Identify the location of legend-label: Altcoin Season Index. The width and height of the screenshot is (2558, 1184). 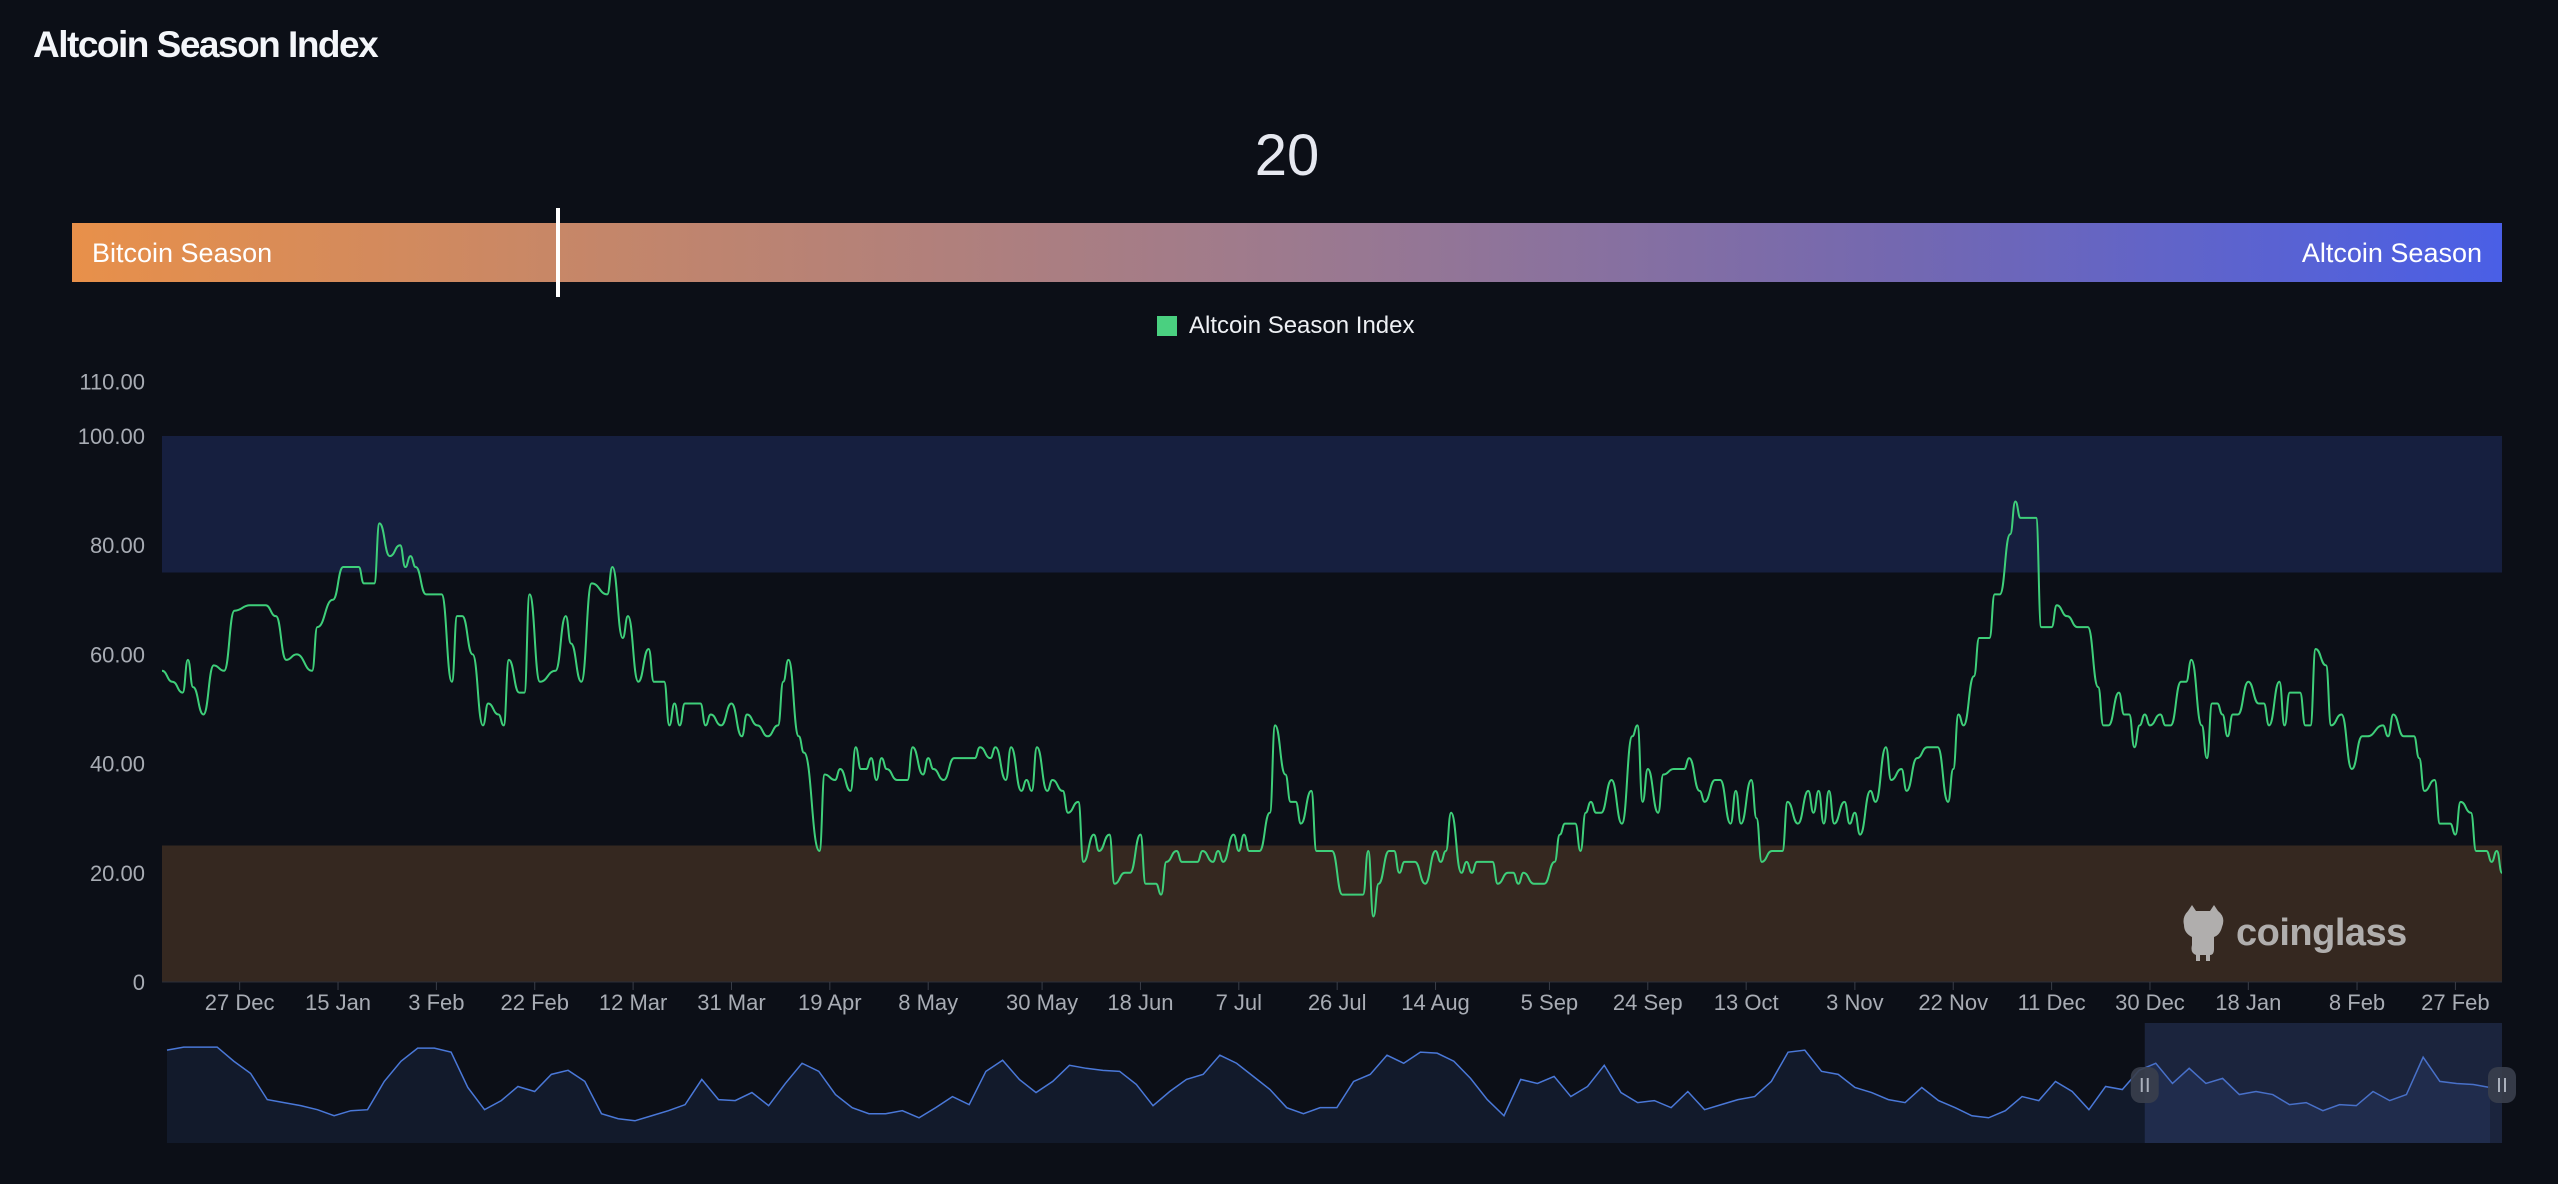
(1302, 325).